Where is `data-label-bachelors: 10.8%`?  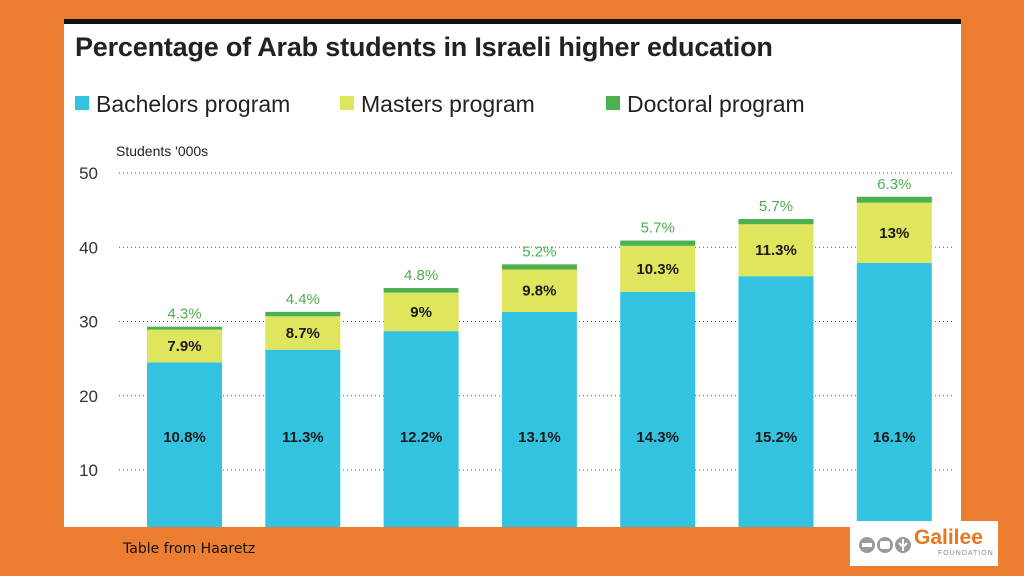
data-label-bachelors: 10.8% is located at coordinates (184, 437).